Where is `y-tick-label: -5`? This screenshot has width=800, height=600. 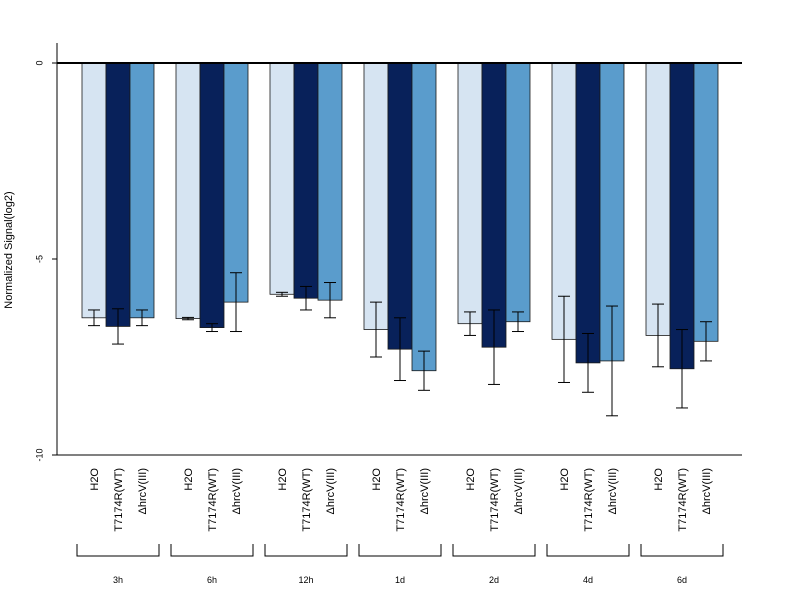 y-tick-label: -5 is located at coordinates (39, 259).